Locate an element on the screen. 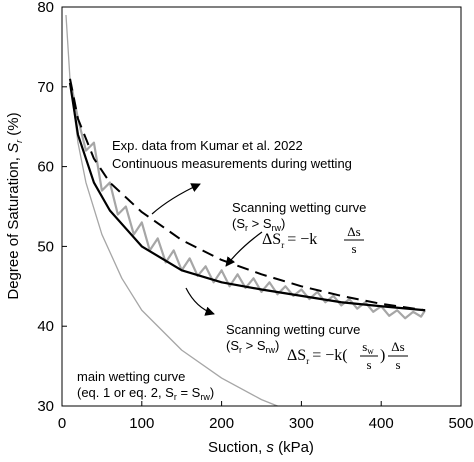 Image resolution: width=474 pixels, height=462 pixels. x-axis-label: Suction, s (kPa) is located at coordinates (261, 447).